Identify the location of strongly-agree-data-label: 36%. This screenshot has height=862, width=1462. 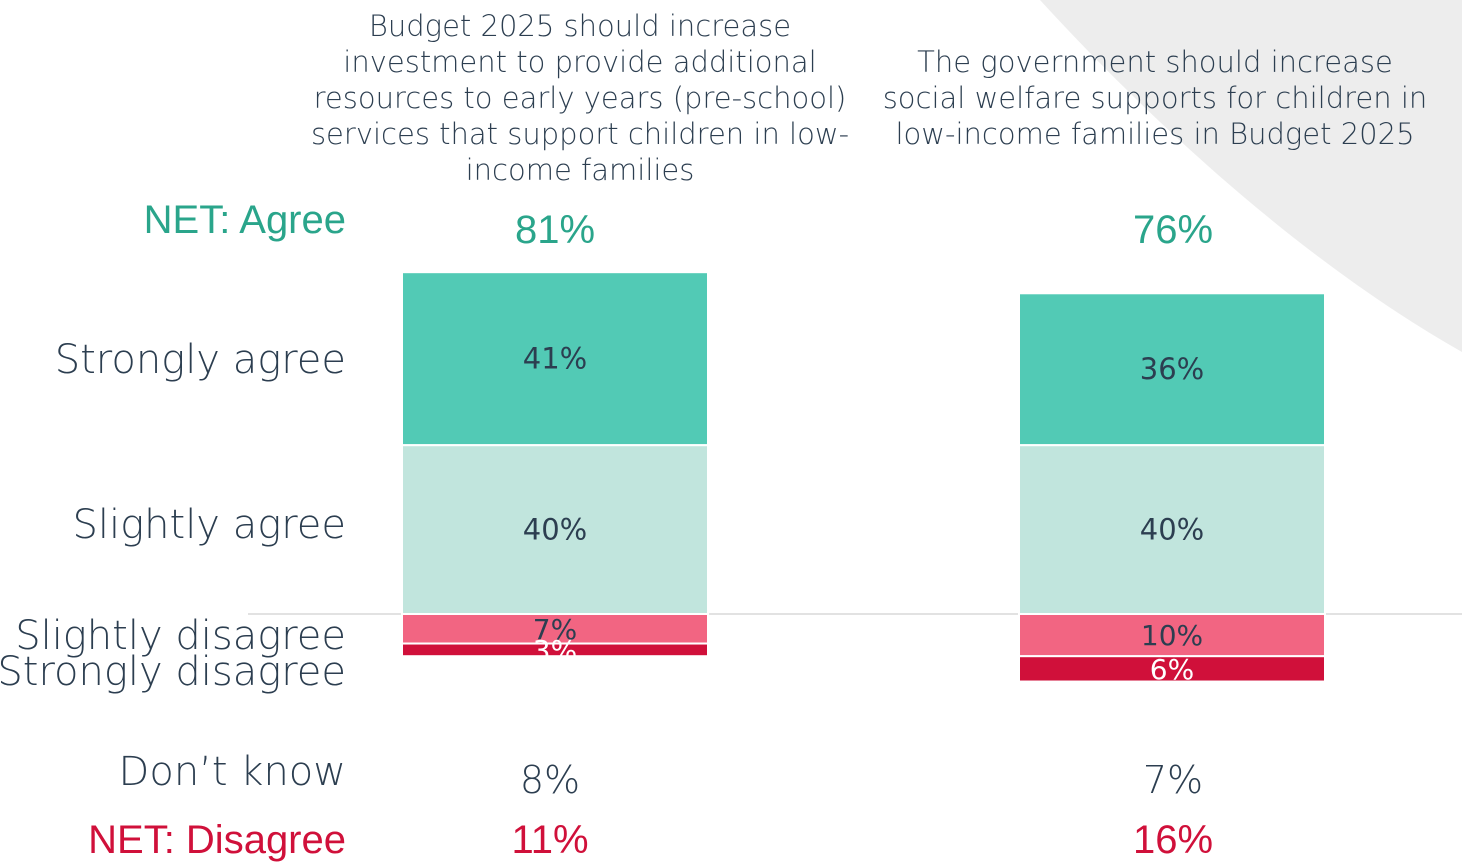
(1172, 369).